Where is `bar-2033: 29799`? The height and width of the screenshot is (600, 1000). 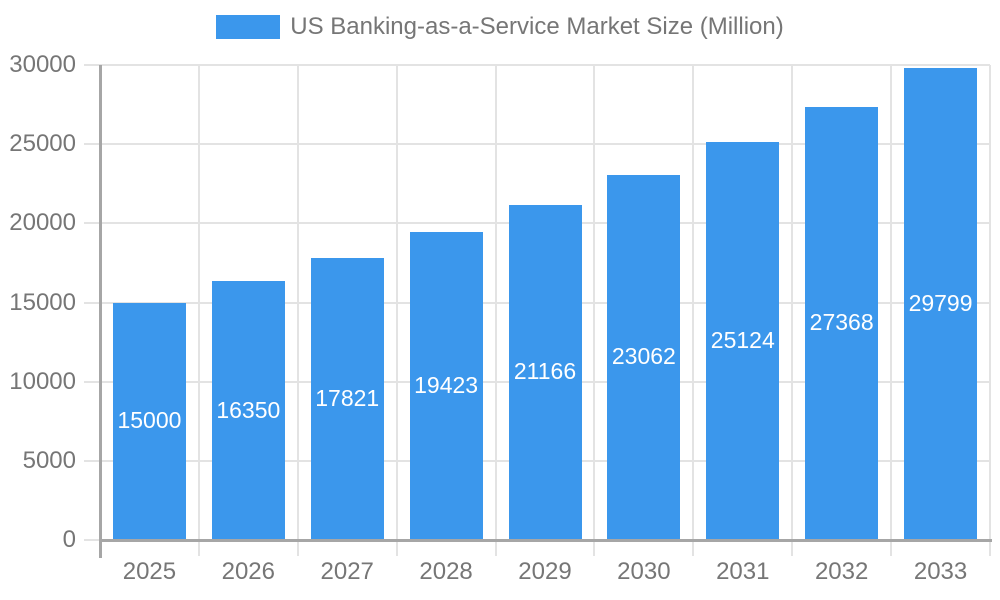 bar-2033: 29799 is located at coordinates (941, 303).